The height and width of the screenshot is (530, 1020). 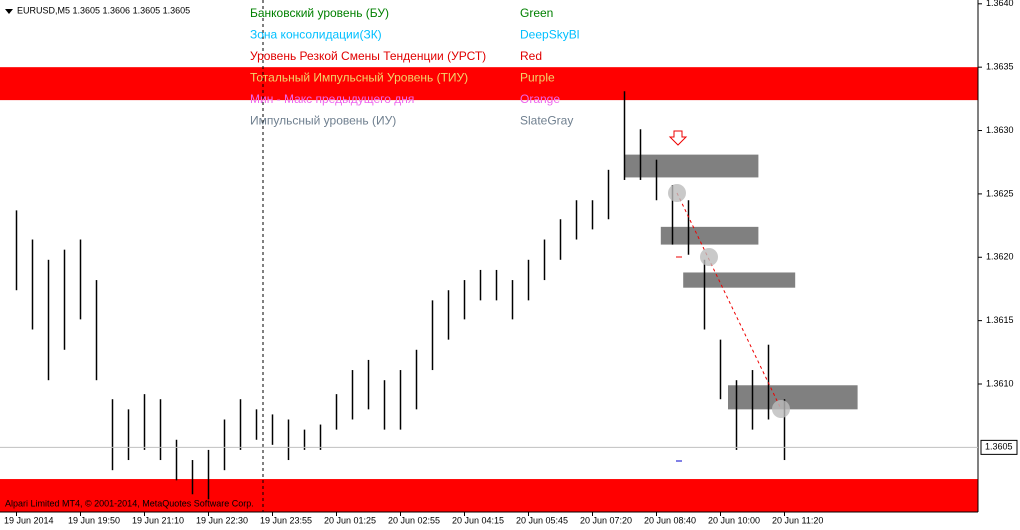 I want to click on y-tick-label: 1.3625, so click(x=1000, y=193).